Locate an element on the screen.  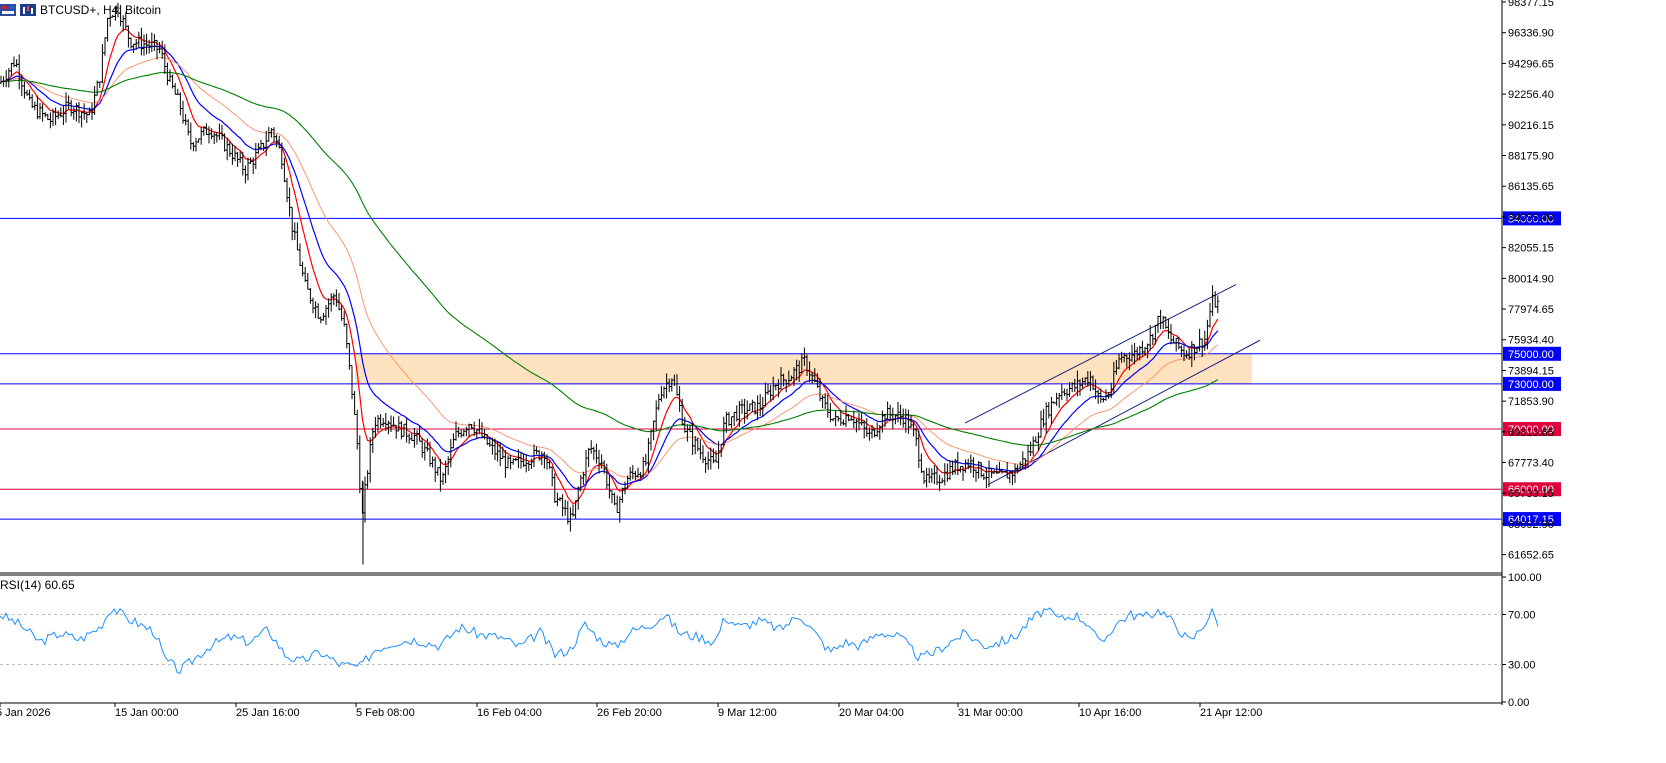
y-tick-label: 90216.15 is located at coordinates (1531, 126).